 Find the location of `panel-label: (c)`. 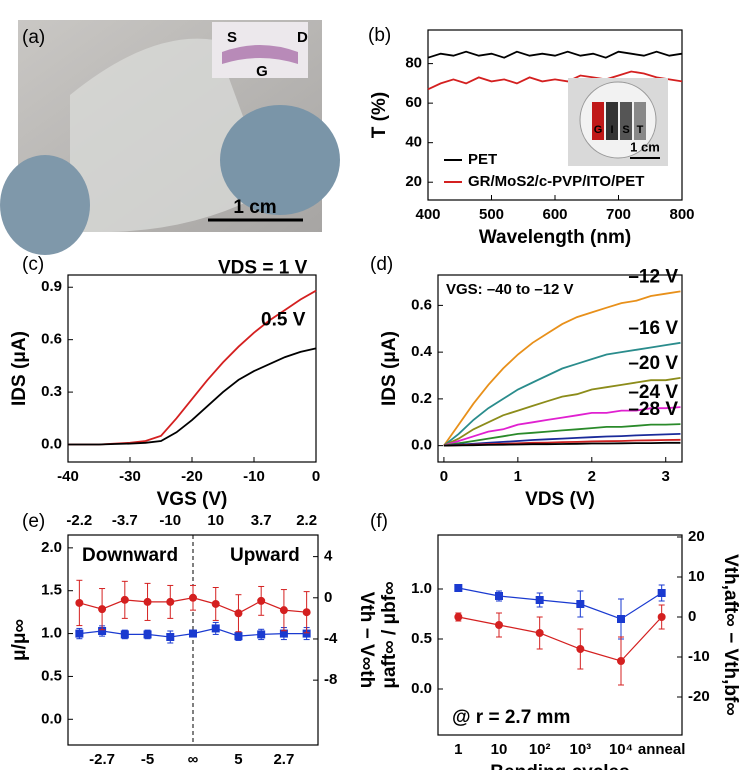

panel-label: (c) is located at coordinates (33, 264).